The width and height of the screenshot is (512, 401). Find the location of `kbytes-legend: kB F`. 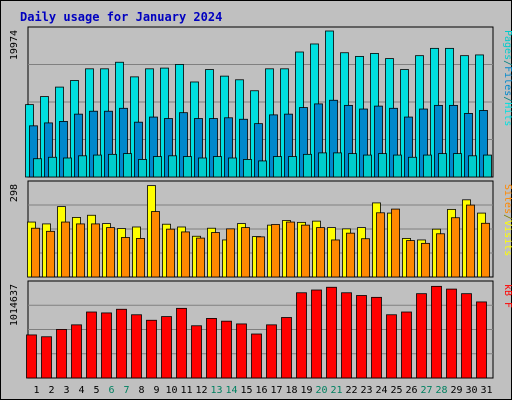

kbytes-legend: kB F is located at coordinates (507, 296).